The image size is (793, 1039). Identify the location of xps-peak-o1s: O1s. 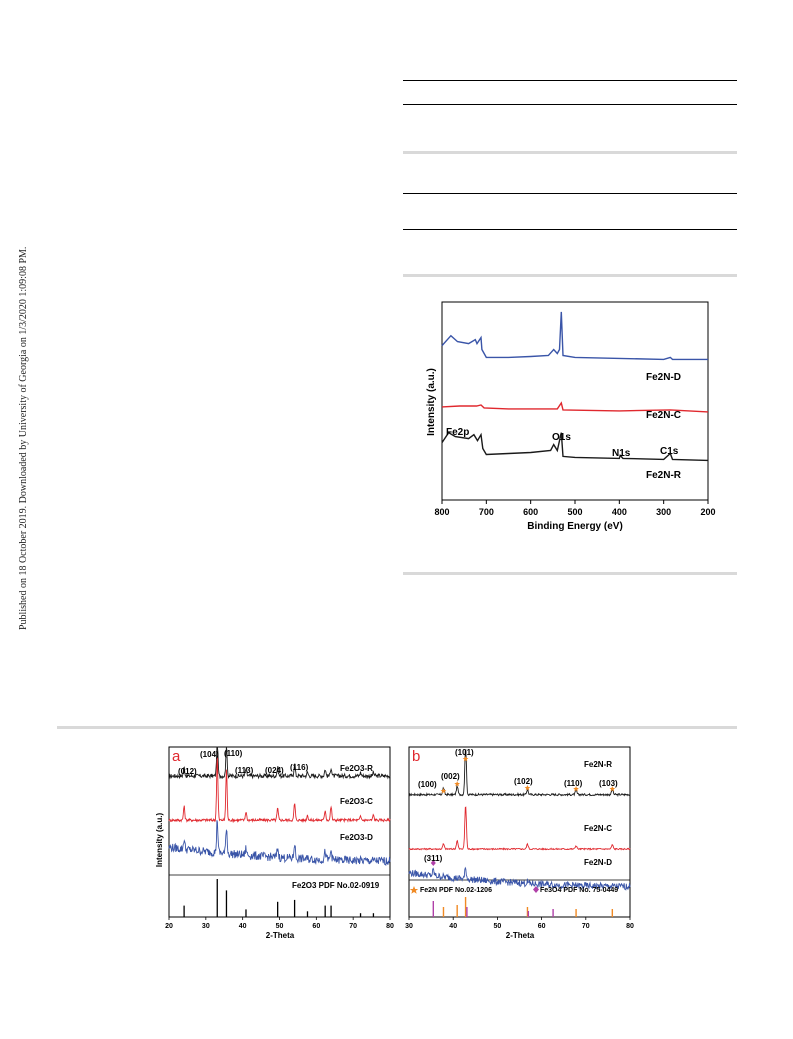
(561, 437).